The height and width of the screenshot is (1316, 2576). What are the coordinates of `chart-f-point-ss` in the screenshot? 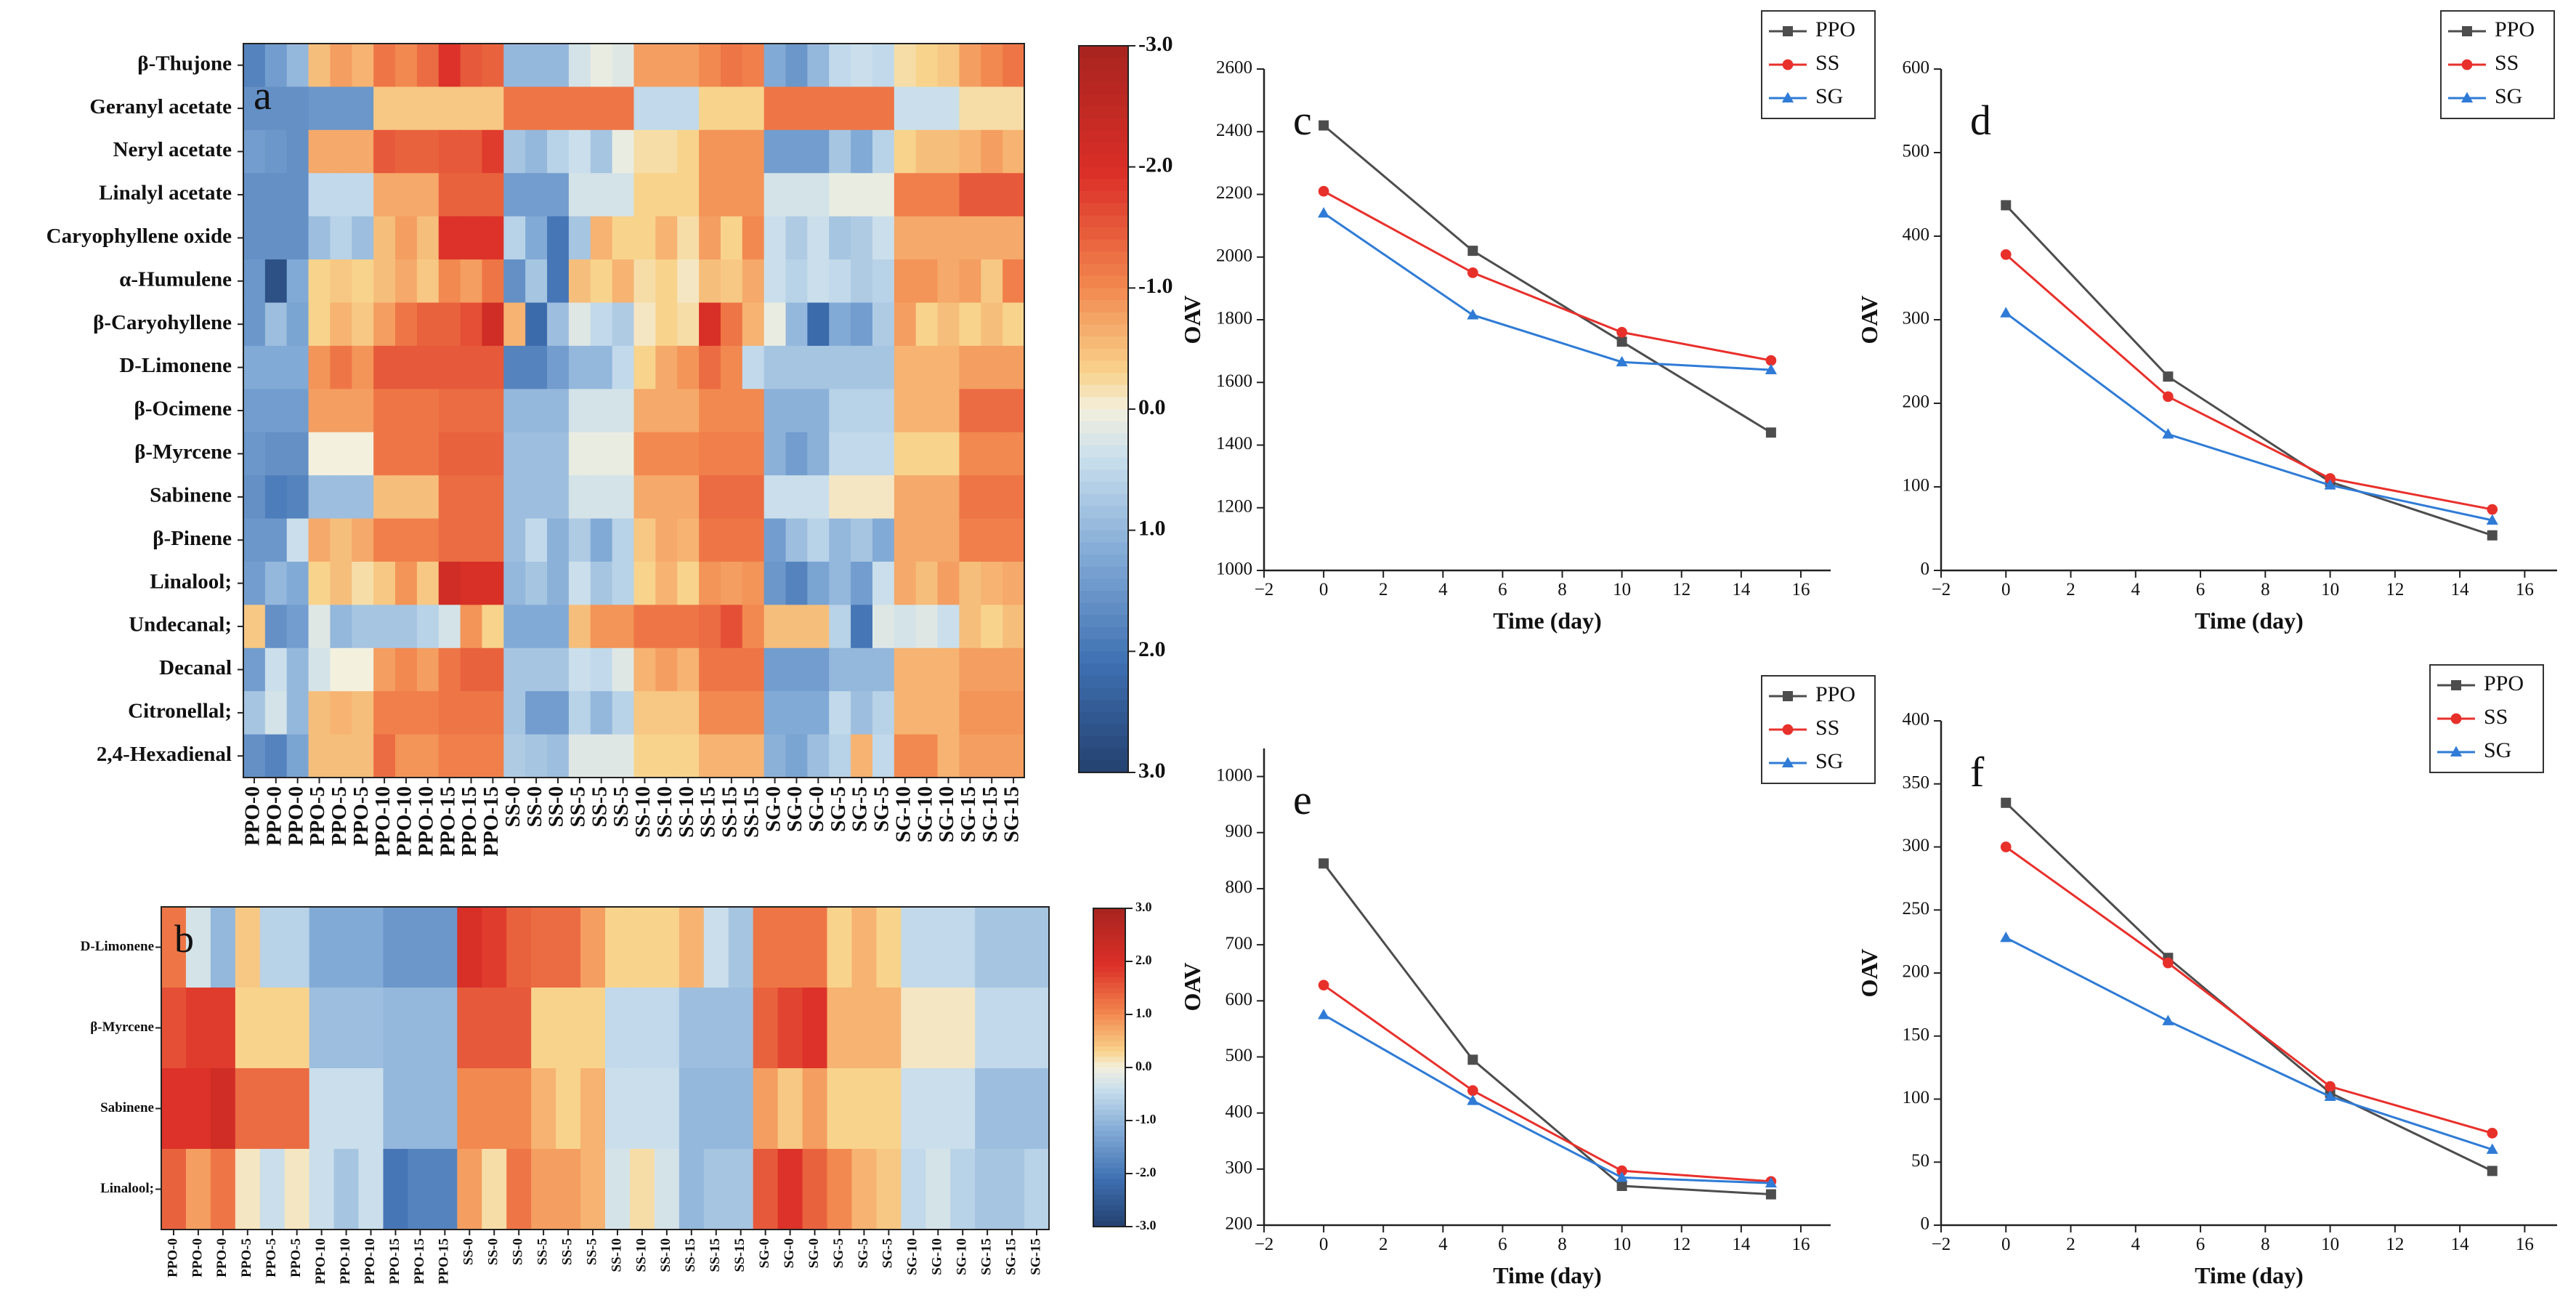 It's located at (2492, 1133).